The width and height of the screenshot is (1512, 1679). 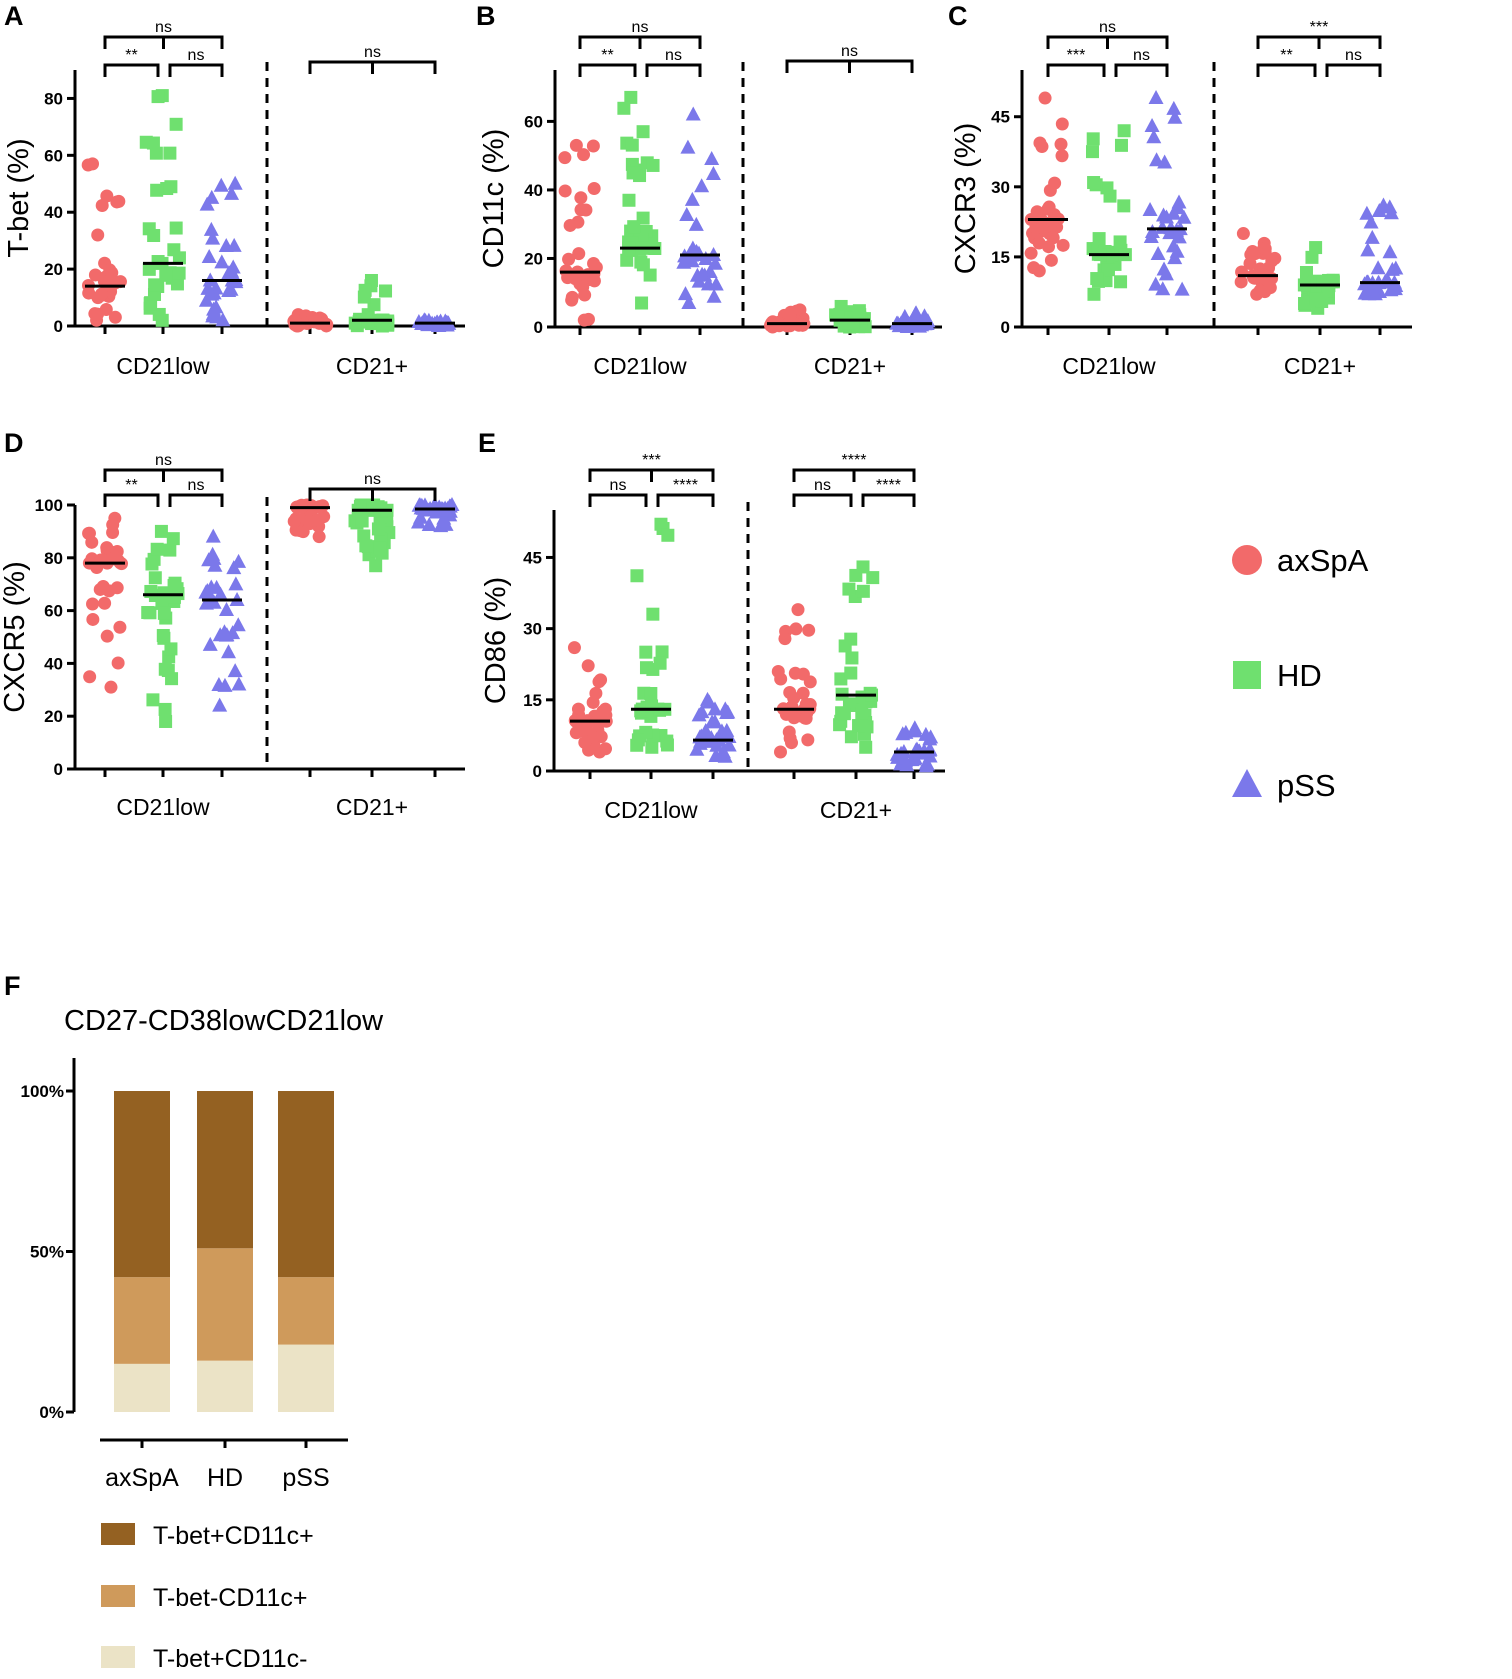 What do you see at coordinates (305, 1478) in the screenshot?
I see `x-tick-label: pSS` at bounding box center [305, 1478].